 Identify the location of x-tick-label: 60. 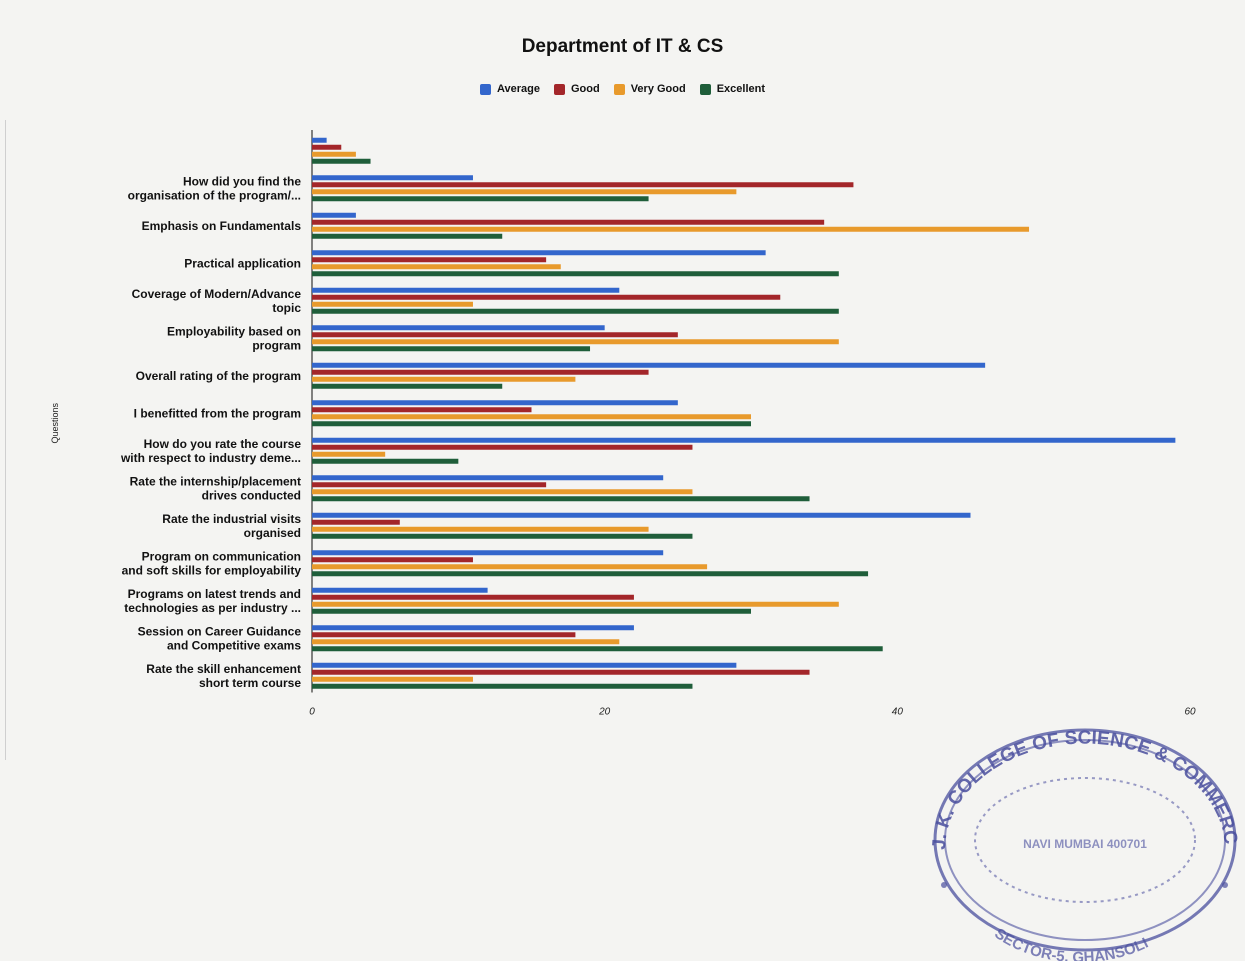
(1190, 712).